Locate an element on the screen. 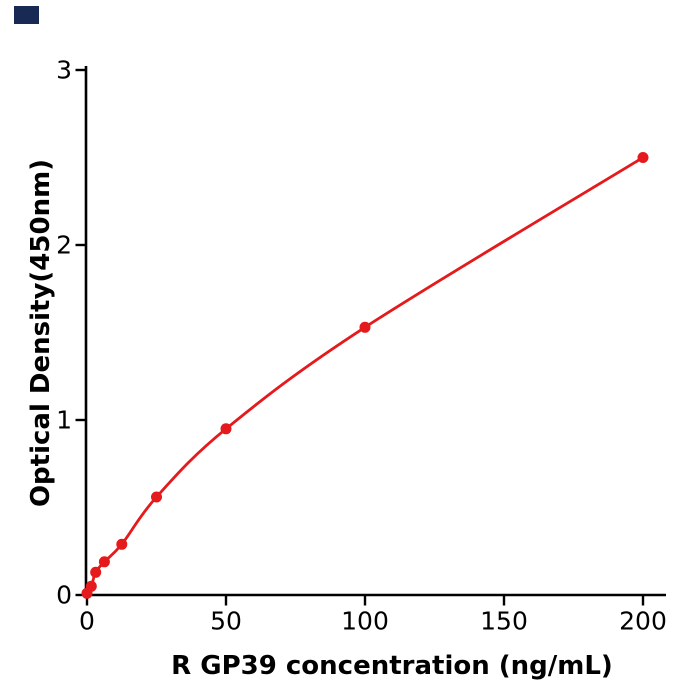 The height and width of the screenshot is (700, 700). x-tick-label: 100 is located at coordinates (365, 621).